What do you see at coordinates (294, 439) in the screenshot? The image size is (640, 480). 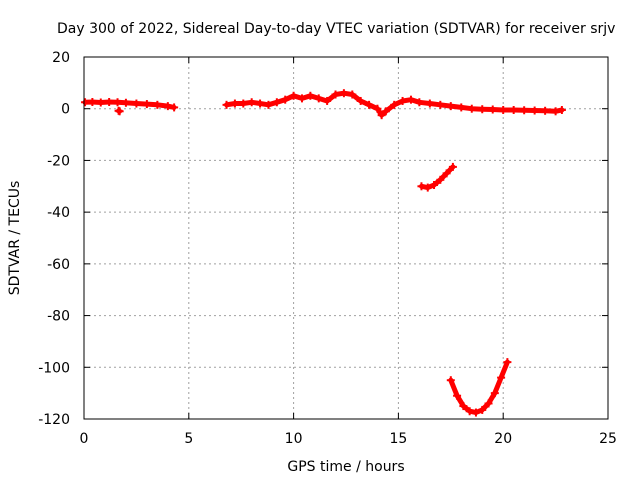 I see `x-tick-label: 10` at bounding box center [294, 439].